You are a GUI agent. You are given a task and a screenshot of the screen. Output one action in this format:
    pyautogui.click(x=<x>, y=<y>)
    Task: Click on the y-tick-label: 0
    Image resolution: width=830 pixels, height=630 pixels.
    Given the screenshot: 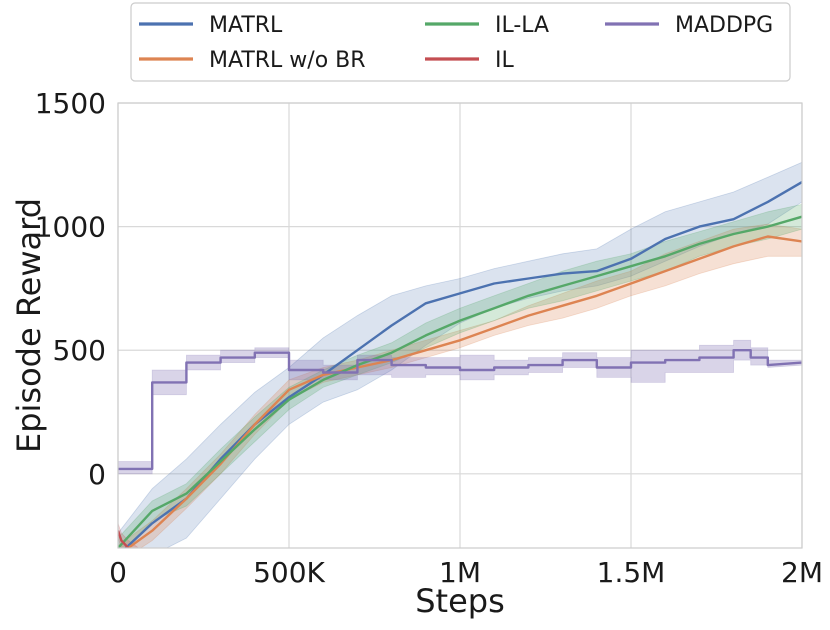 What is the action you would take?
    pyautogui.click(x=97, y=474)
    